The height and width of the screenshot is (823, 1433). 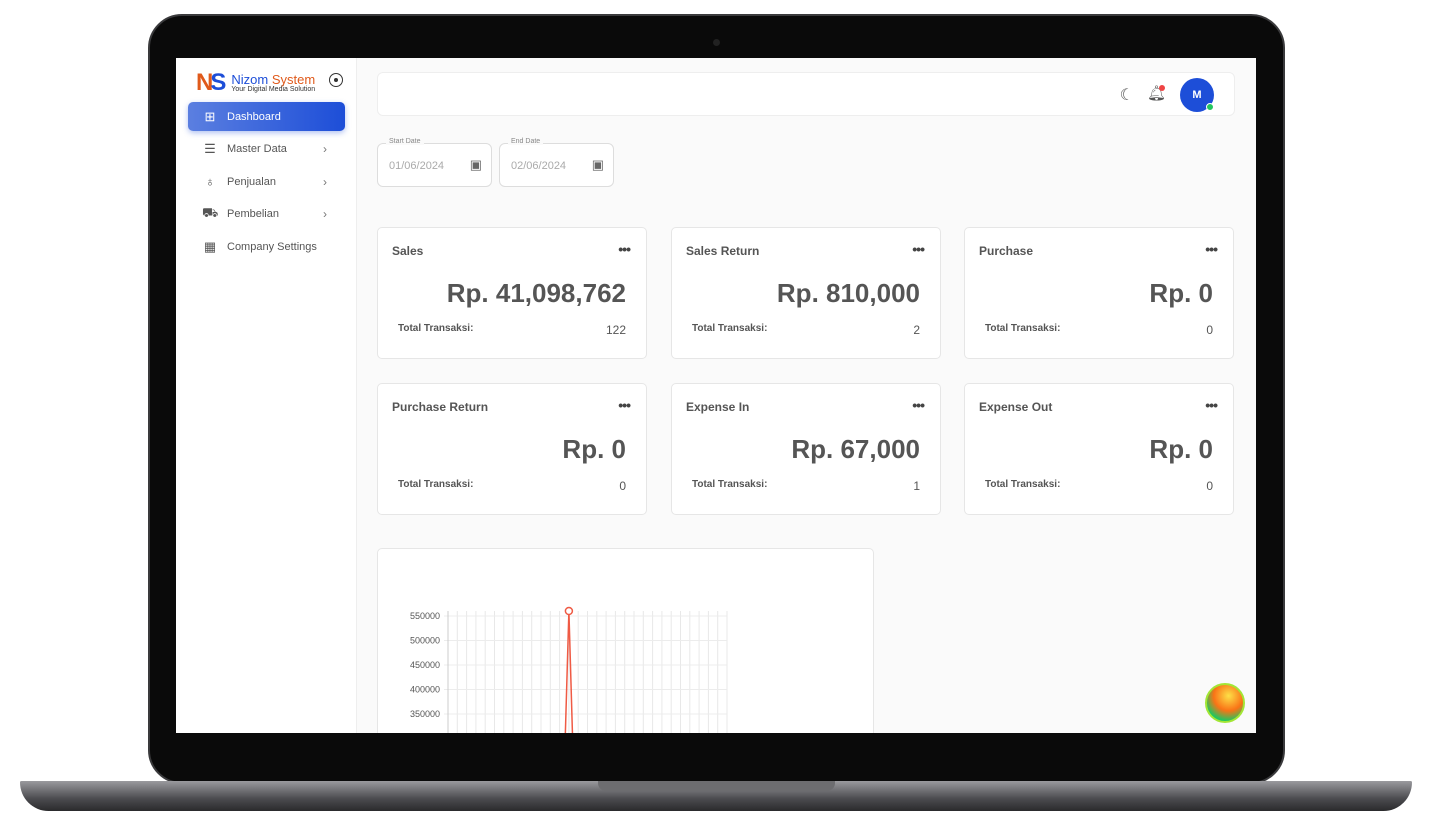 What do you see at coordinates (210, 148) in the screenshot?
I see `database-icon: ☰` at bounding box center [210, 148].